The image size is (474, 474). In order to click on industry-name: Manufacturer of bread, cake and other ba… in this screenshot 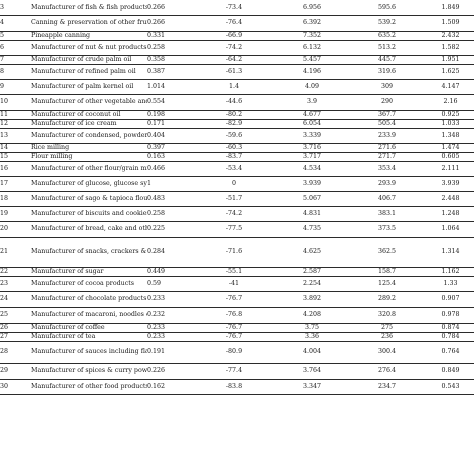, I will do `click(89, 229)`.